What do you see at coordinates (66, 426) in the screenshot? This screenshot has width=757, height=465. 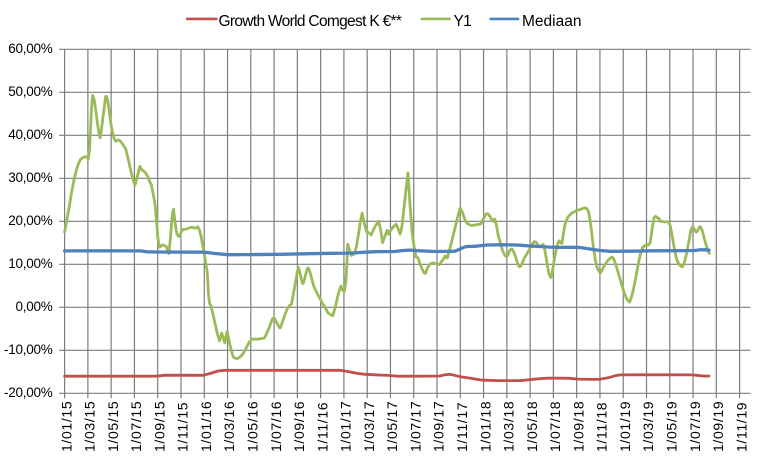 I see `svg-text: 1/01/15` at bounding box center [66, 426].